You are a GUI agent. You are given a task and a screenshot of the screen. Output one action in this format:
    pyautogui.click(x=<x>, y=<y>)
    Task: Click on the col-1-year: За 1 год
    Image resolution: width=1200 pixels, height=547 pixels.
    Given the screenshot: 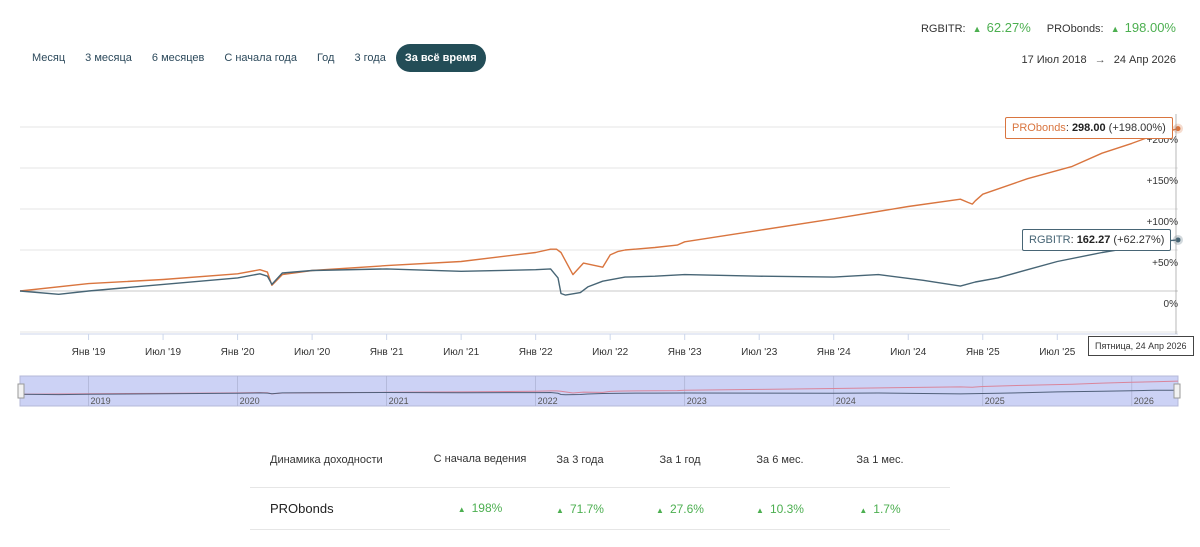 What is the action you would take?
    pyautogui.click(x=680, y=459)
    